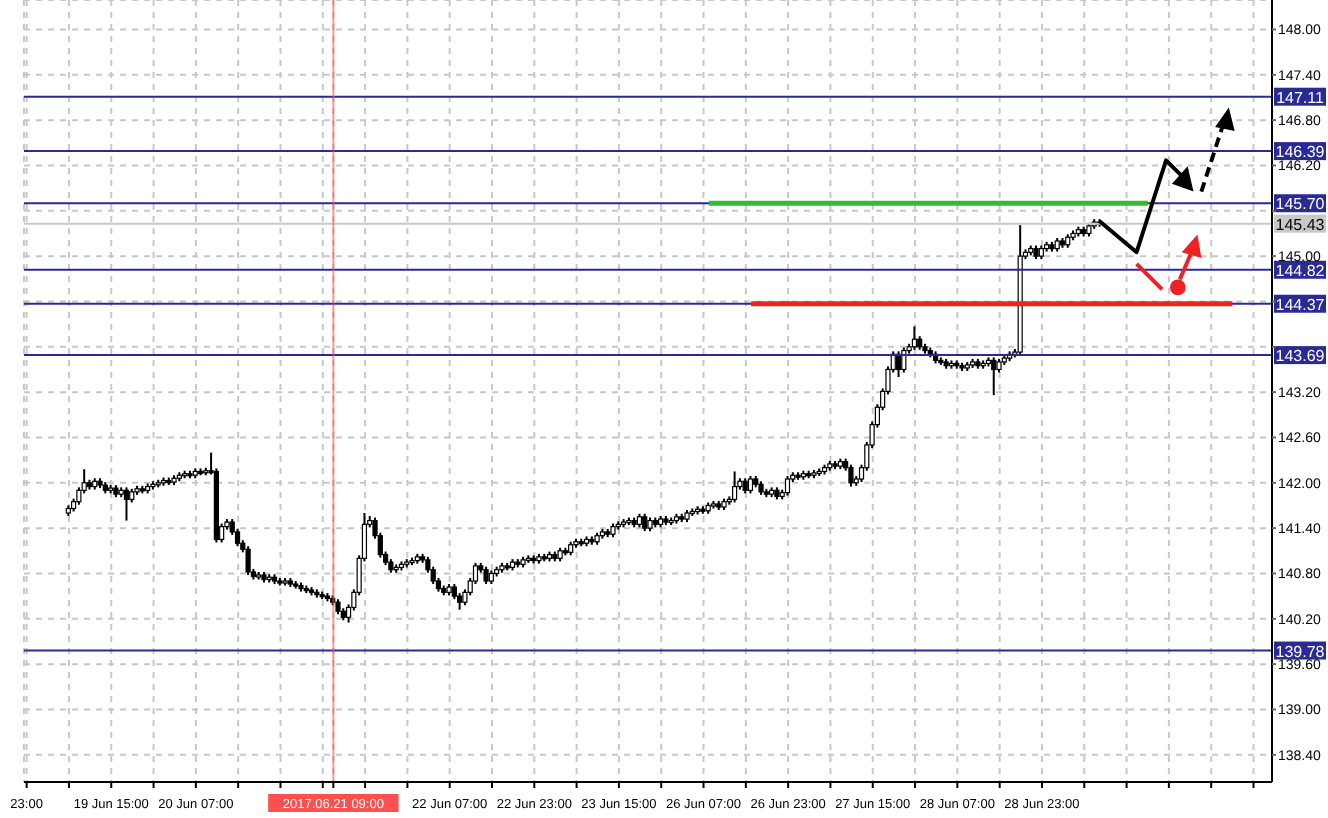 Image resolution: width=1328 pixels, height=818 pixels. Describe the element at coordinates (1300, 224) in the screenshot. I see `ref-line-label: 145.43` at that location.